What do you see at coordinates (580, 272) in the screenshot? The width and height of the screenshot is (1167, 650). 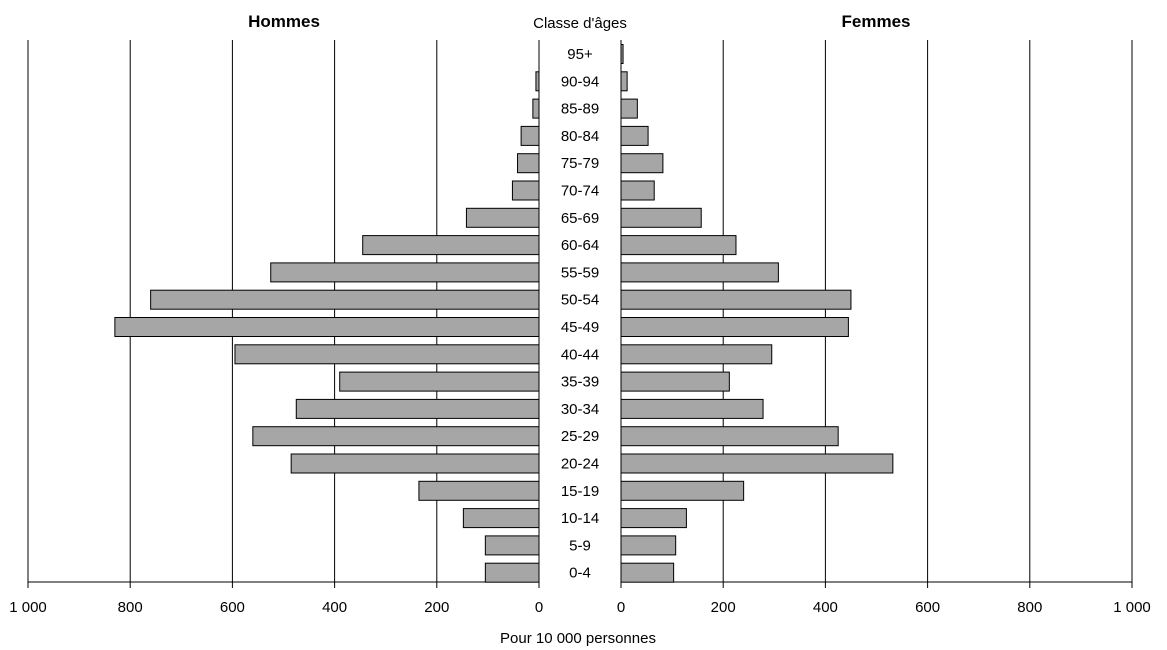 I see `age-label-55-59: 55-59` at bounding box center [580, 272].